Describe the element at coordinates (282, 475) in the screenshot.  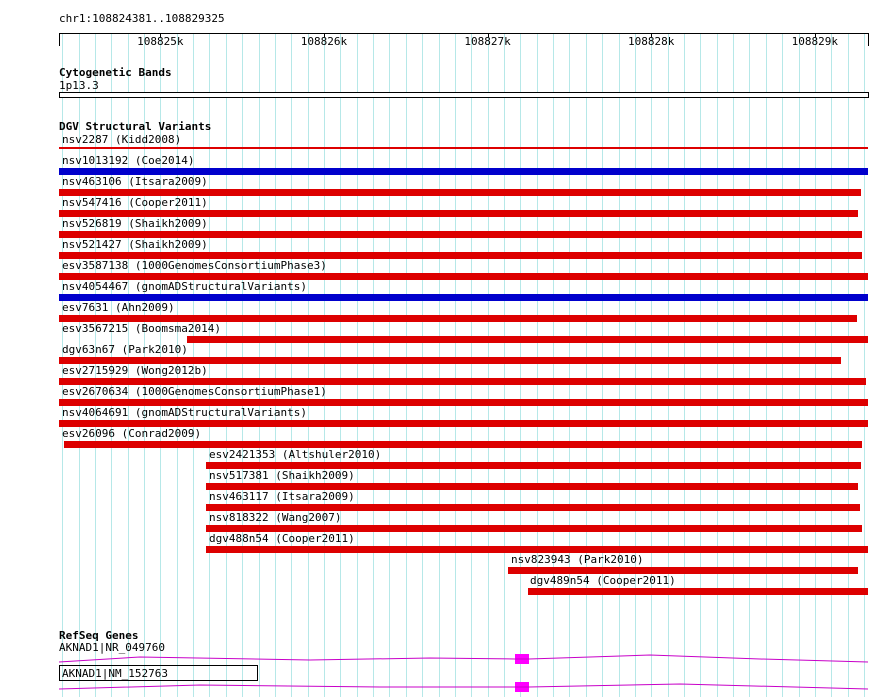
I see `variant-label: nsv517381 (Shaikh2009)` at that location.